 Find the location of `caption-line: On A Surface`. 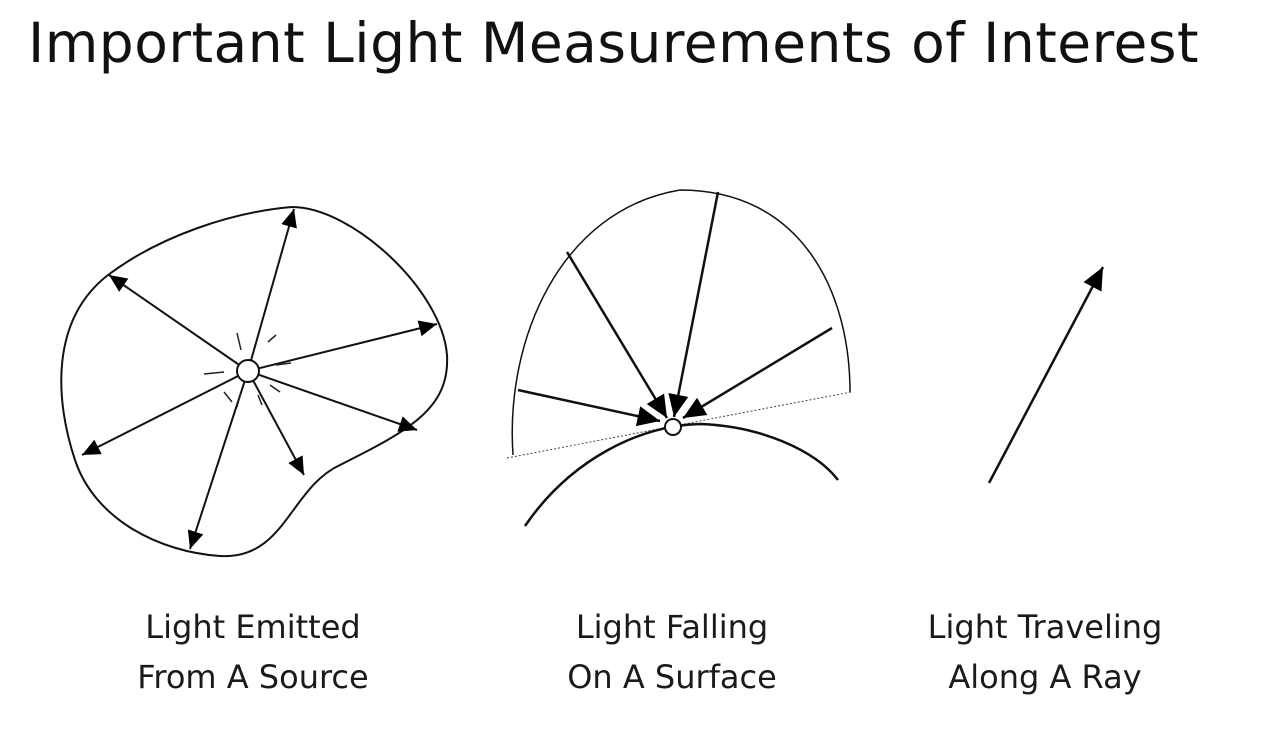

caption-line: On A Surface is located at coordinates (672, 677).